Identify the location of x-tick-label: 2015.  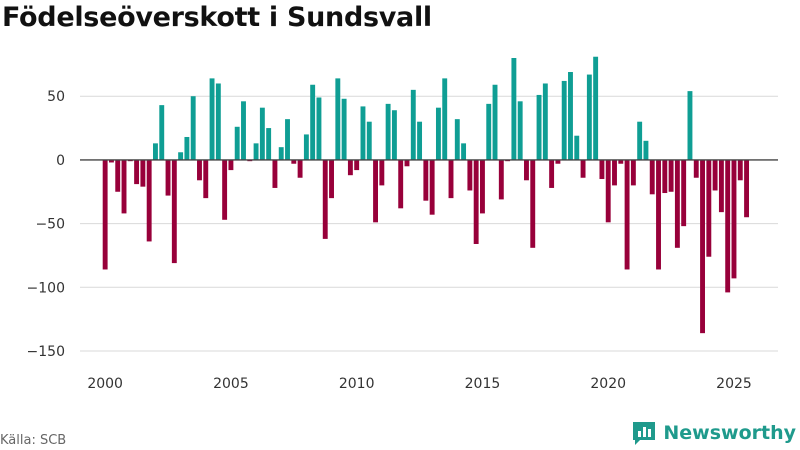
(483, 384).